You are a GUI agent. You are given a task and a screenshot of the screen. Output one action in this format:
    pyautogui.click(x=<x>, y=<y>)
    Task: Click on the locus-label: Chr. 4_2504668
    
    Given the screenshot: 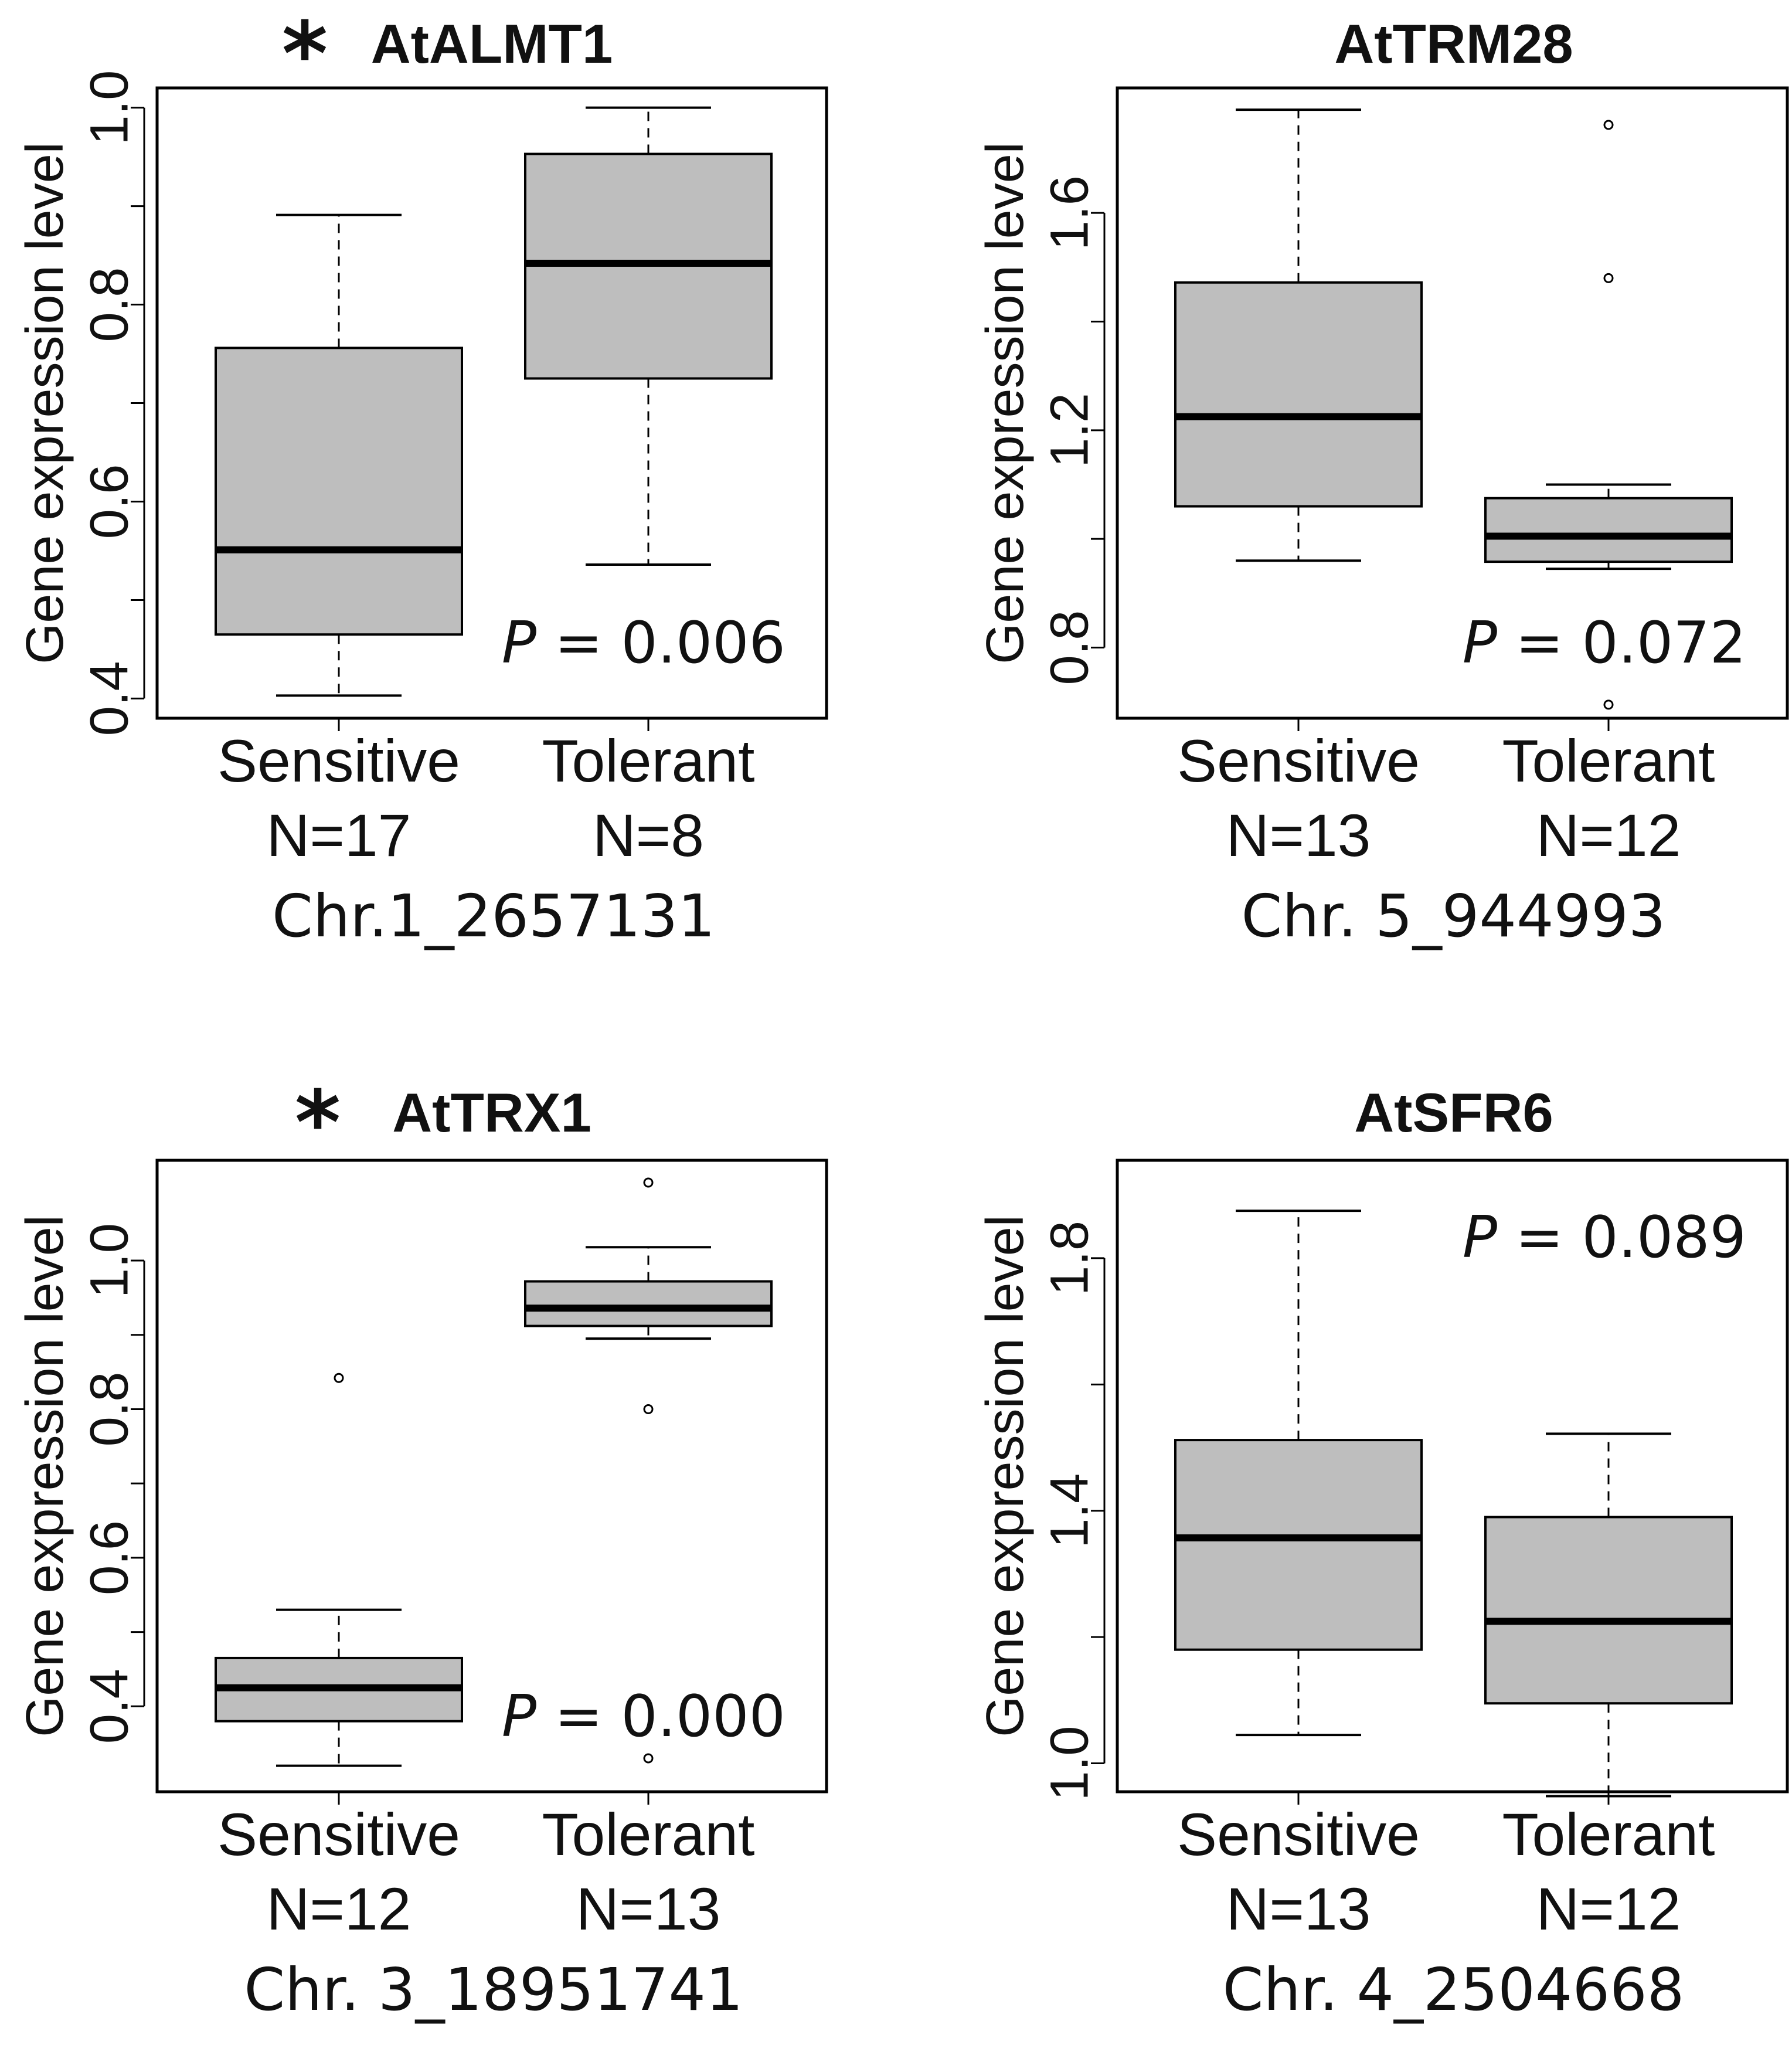 What is the action you would take?
    pyautogui.click(x=1454, y=1990)
    